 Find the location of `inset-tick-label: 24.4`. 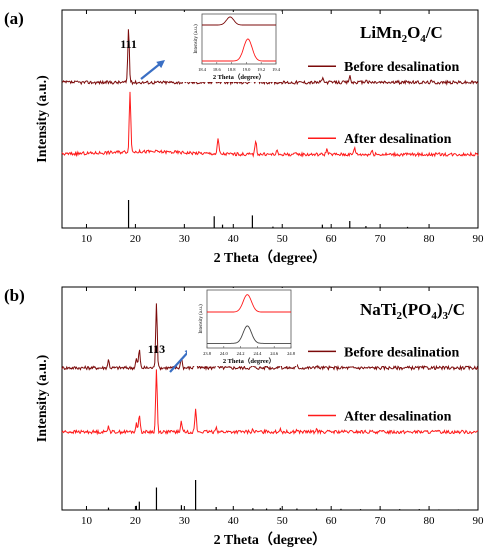

inset-tick-label: 24.4 is located at coordinates (257, 353).